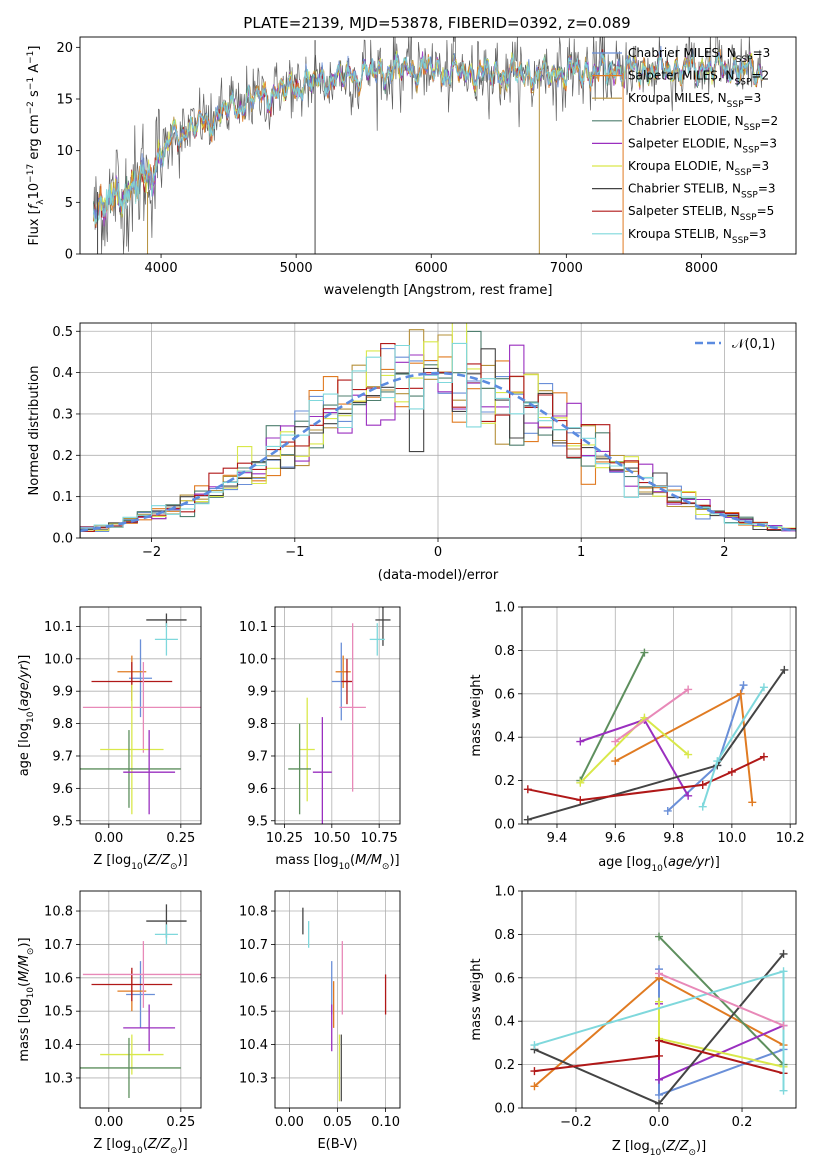 This screenshot has height=1170, width=819. What do you see at coordinates (504, 825) in the screenshot?
I see `weight-vs-age-ytick-label: 0.0` at bounding box center [504, 825].